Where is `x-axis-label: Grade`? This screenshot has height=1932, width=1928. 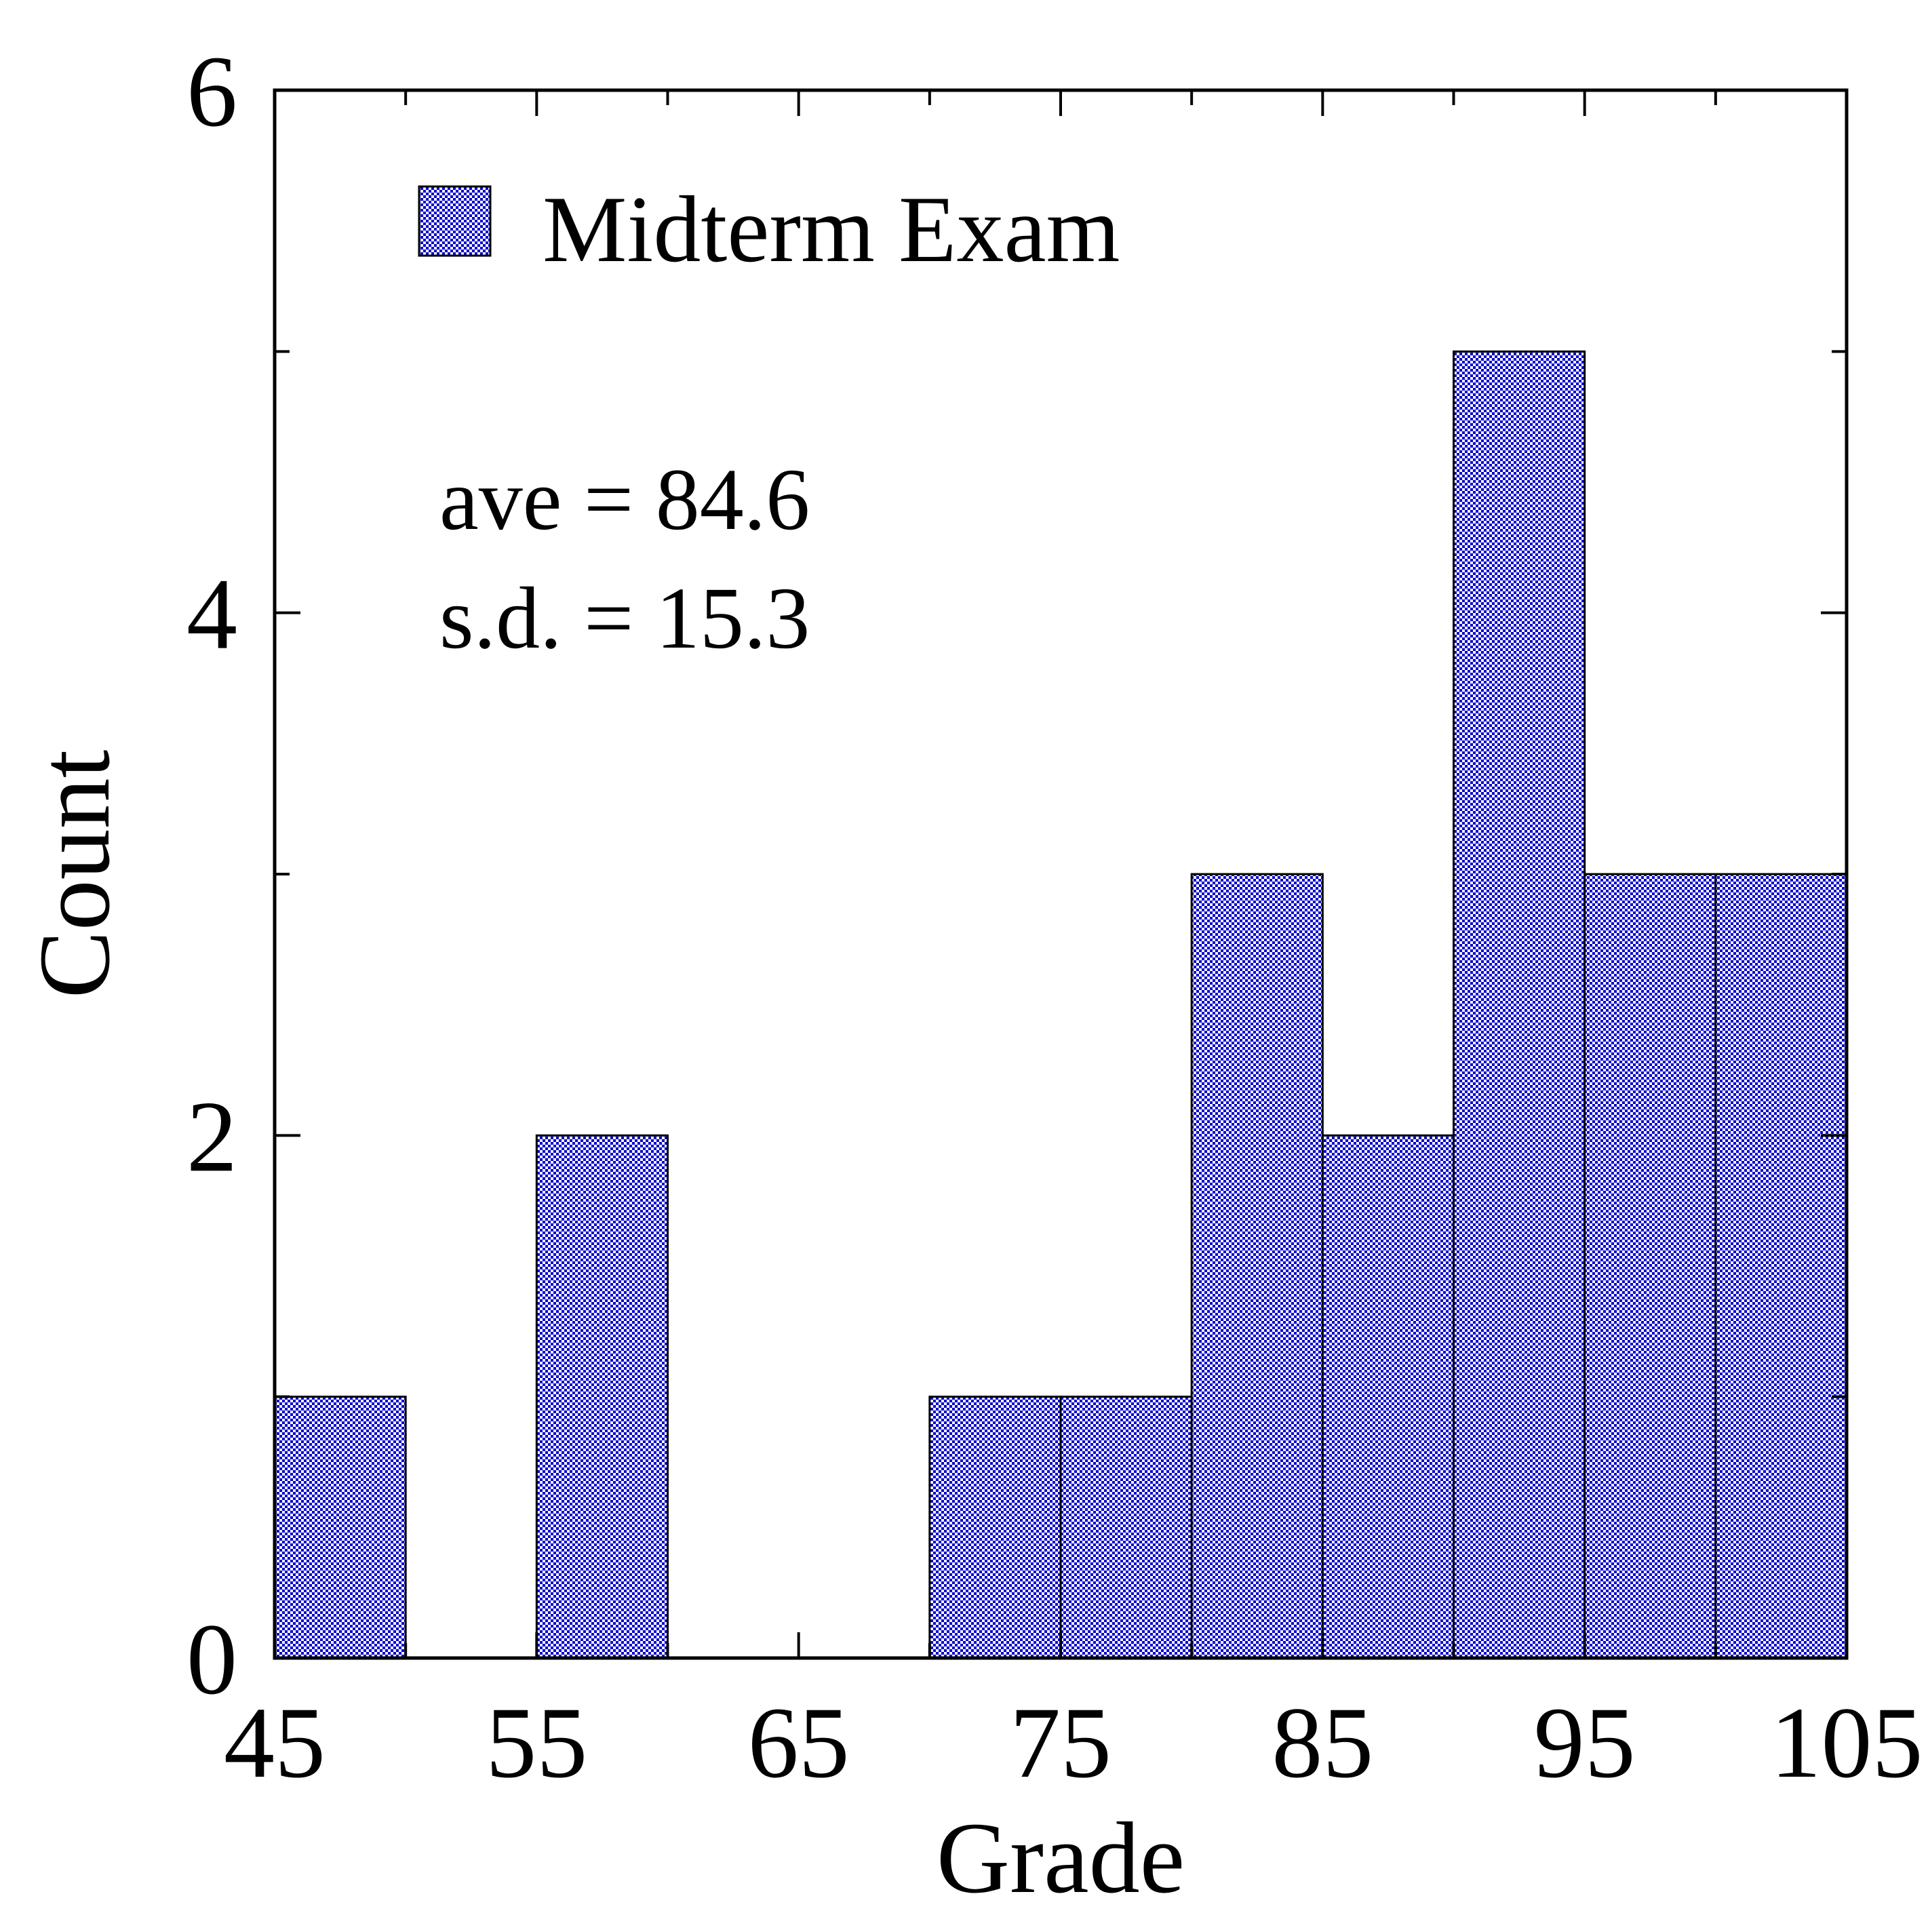
x-axis-label: Grade is located at coordinates (1061, 1858).